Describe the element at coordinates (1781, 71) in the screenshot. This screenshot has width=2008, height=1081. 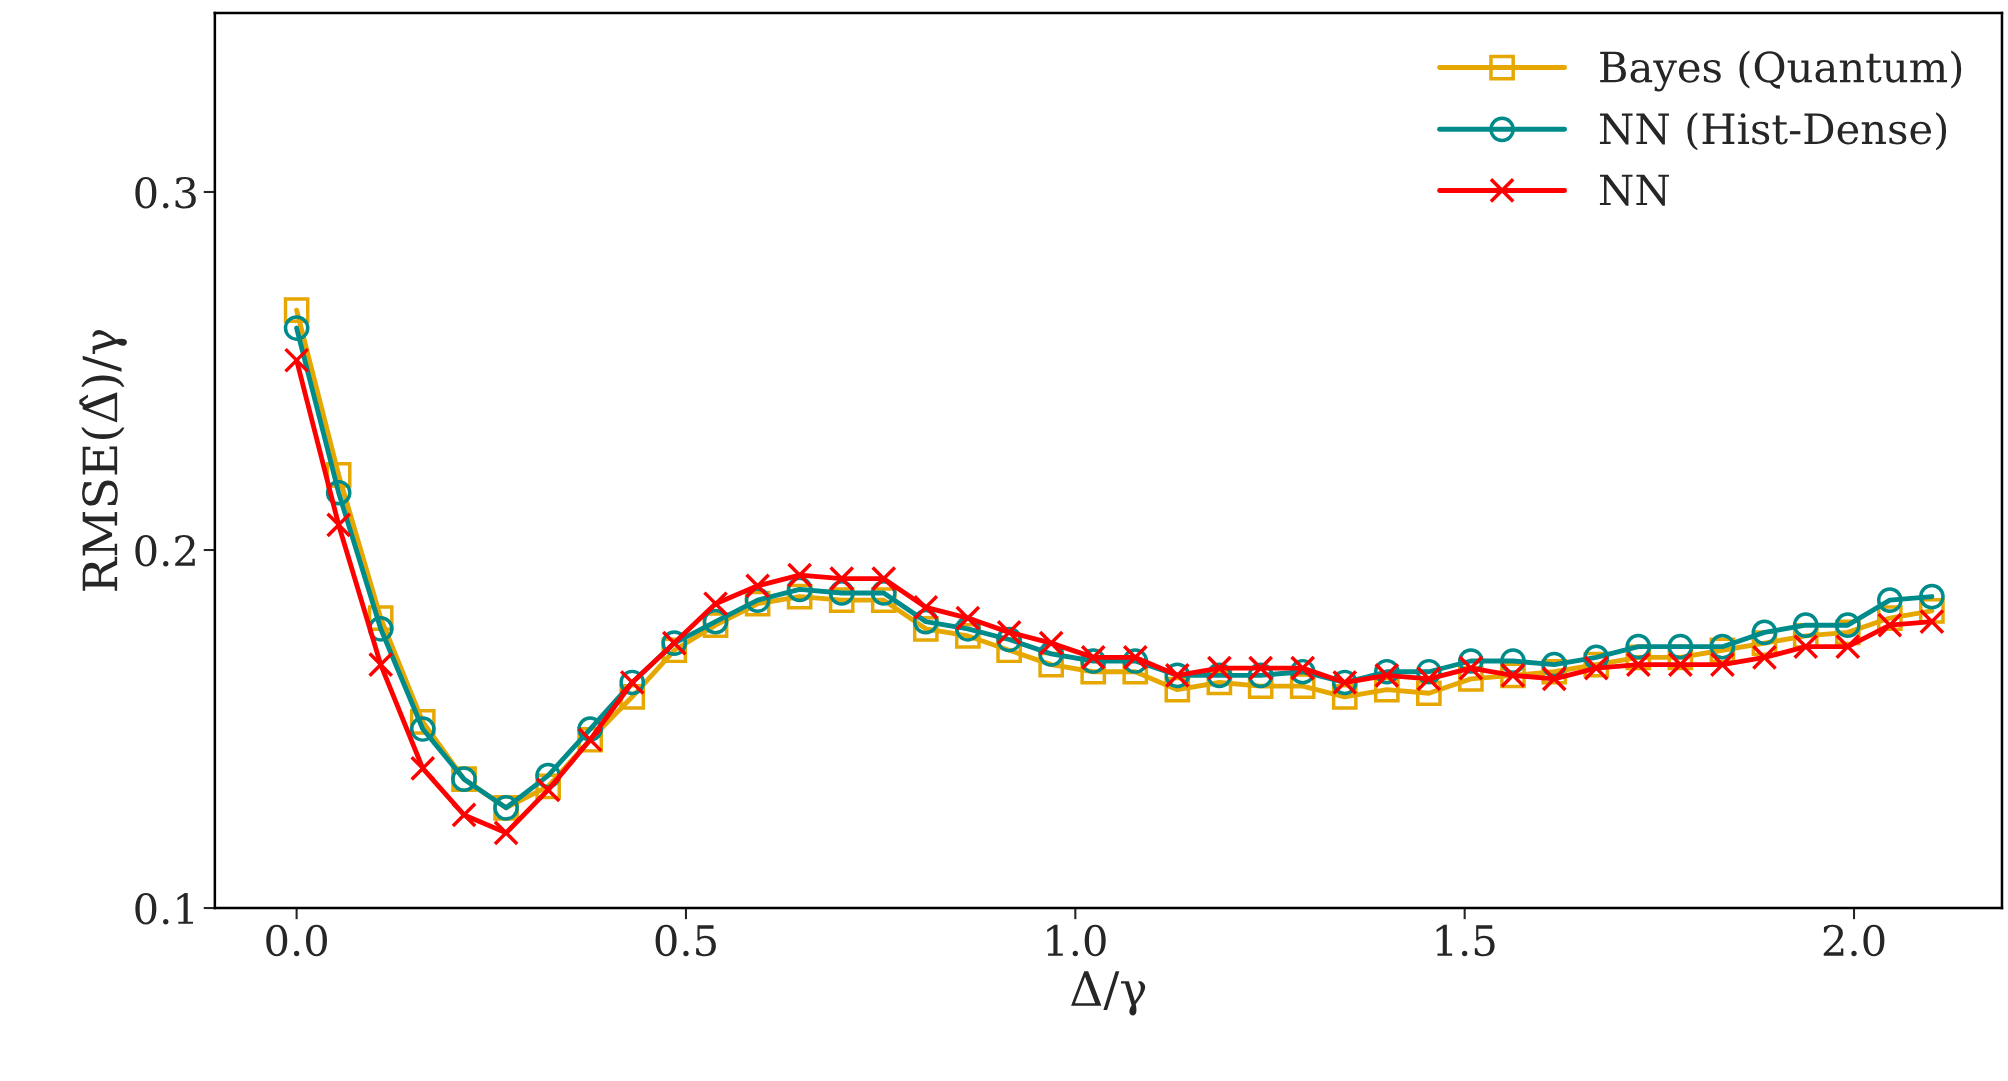
I see `legend-label: Bayes (Quantum)` at that location.